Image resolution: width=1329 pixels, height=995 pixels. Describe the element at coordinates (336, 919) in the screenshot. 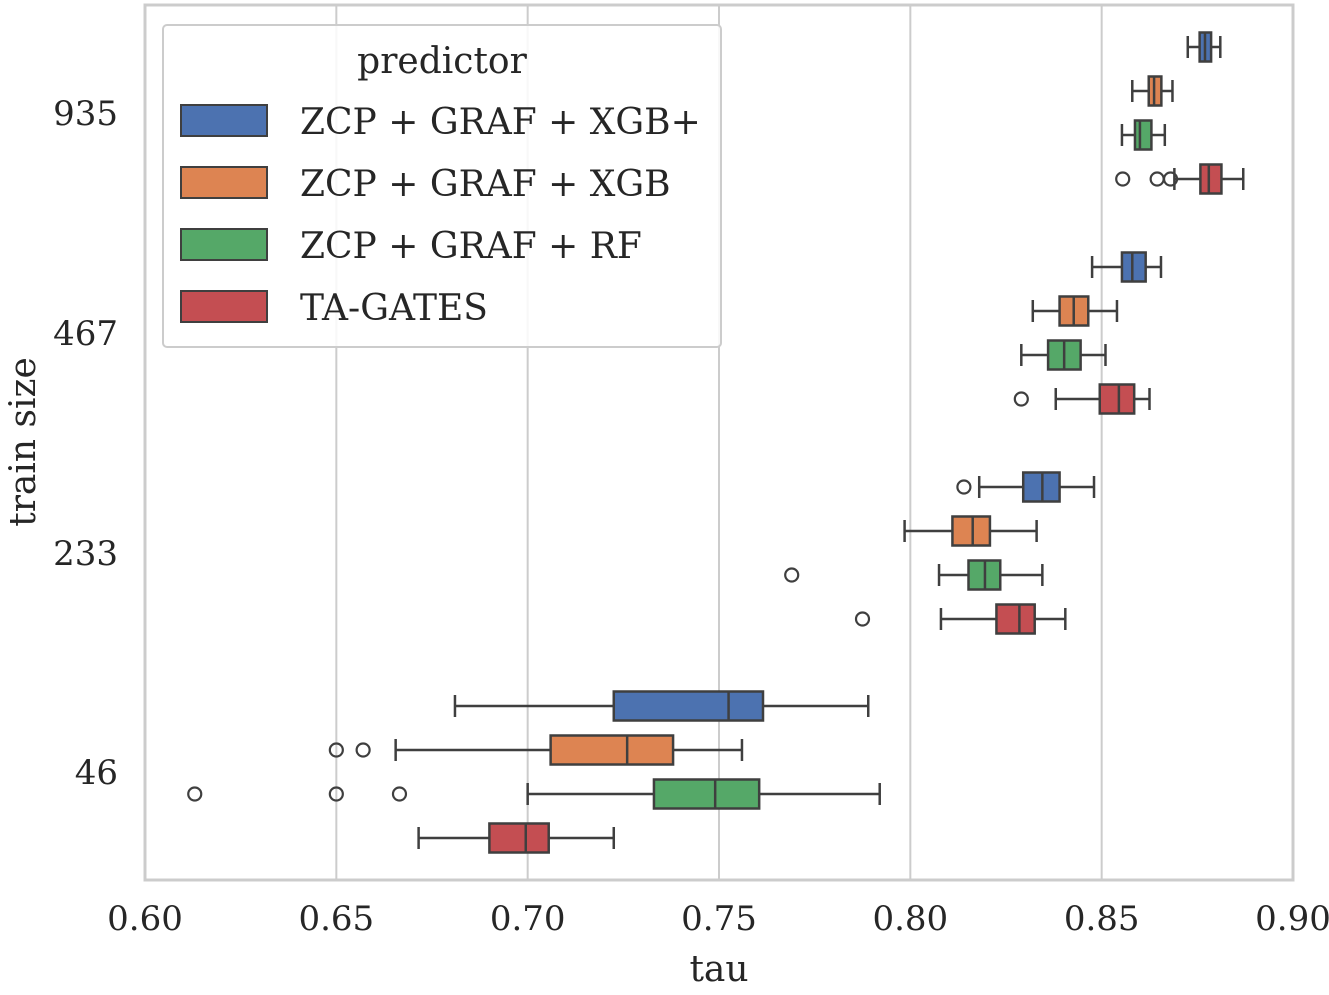

I see `x-tick-label: 0.65` at that location.